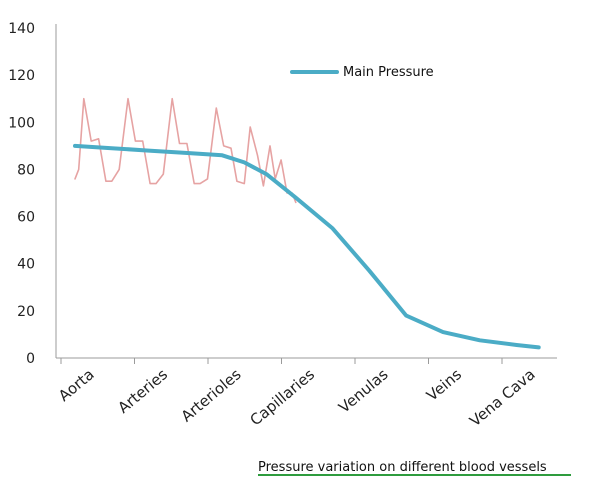 This screenshot has height=484, width=589. I want to click on x-tick-label: Vena Cava, so click(502, 397).